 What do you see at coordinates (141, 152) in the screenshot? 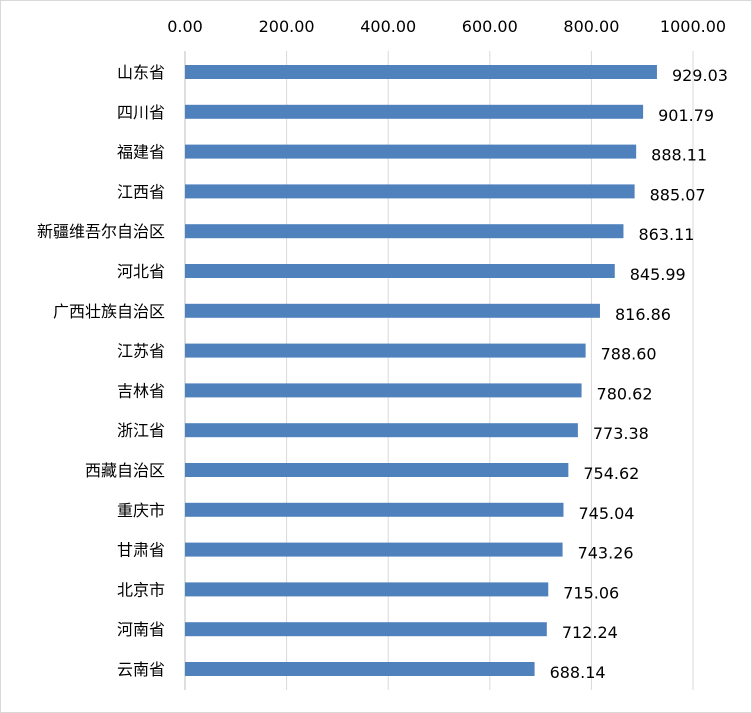
I see `category-label: 福建省` at bounding box center [141, 152].